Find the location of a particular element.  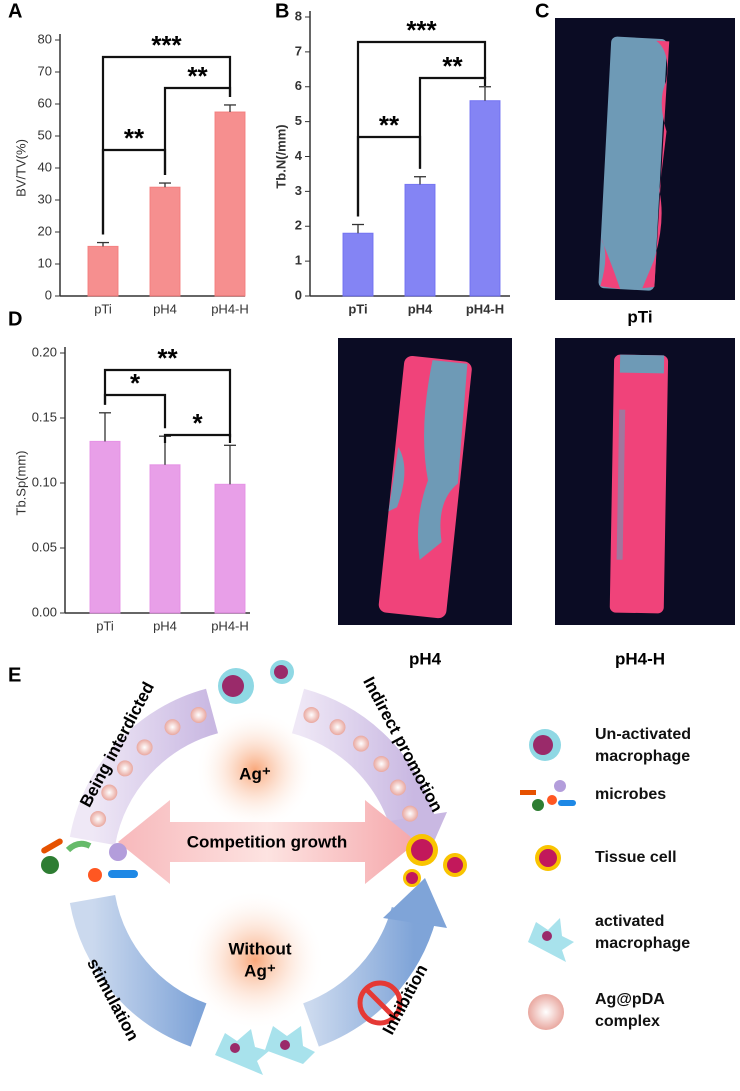

y-tick-label: 0.05 is located at coordinates (44, 546).